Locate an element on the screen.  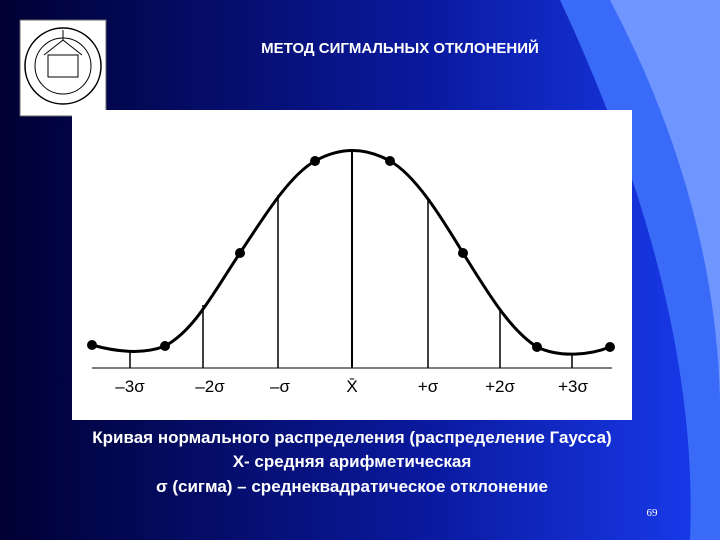
axis-label: –2σ is located at coordinates (210, 386).